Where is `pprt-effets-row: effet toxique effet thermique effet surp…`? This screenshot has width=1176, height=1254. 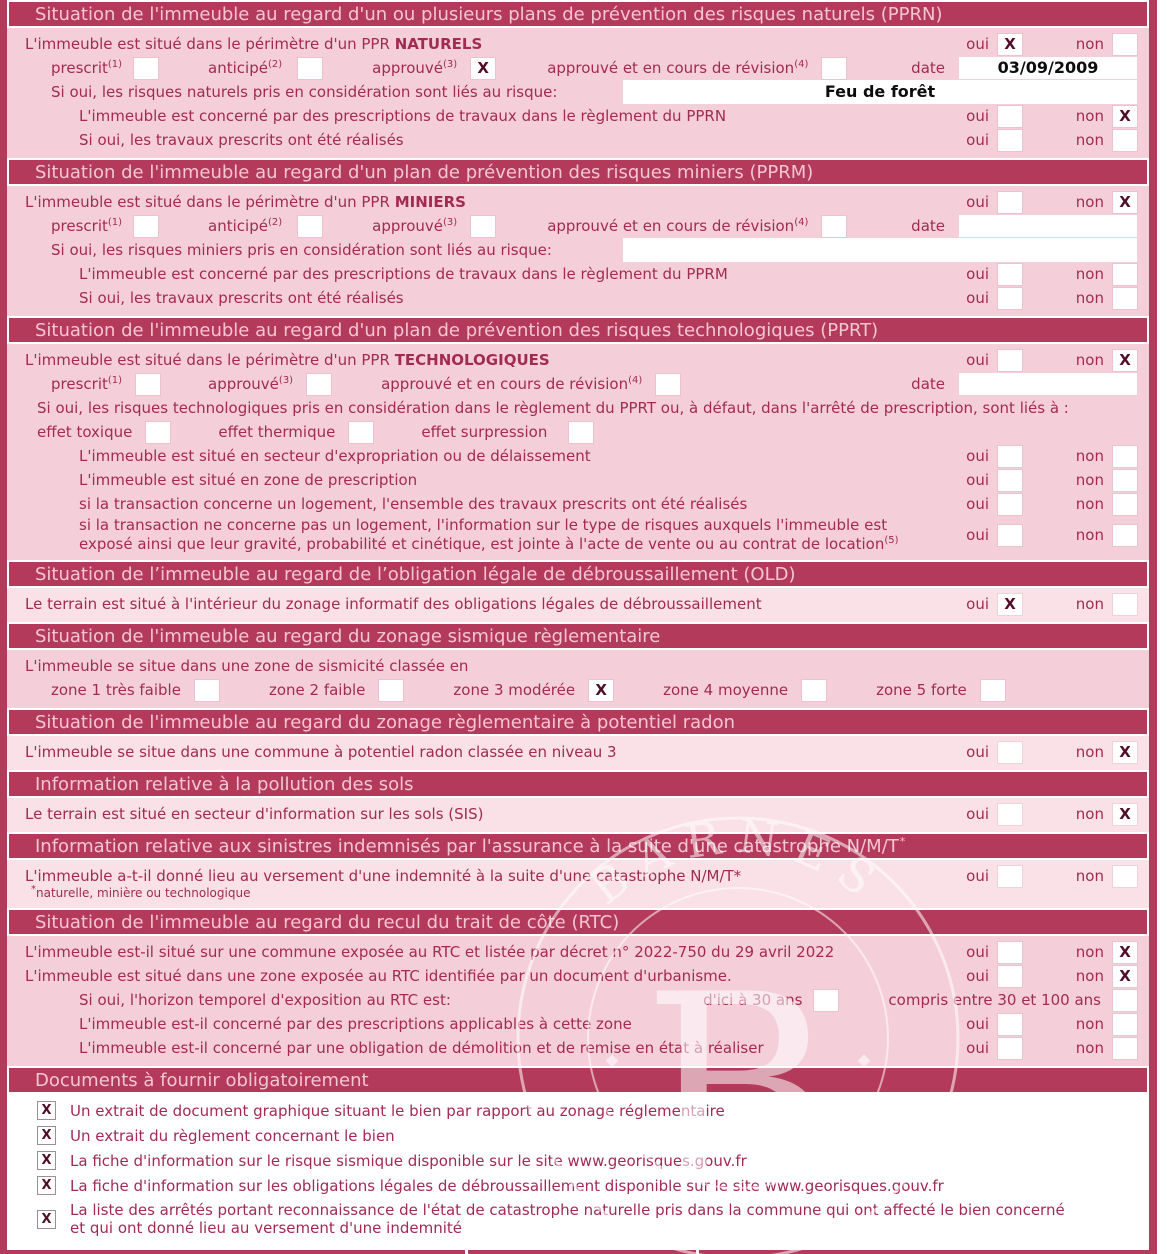 pprt-effets-row: effet toxique effet thermique effet surp… is located at coordinates (578, 432).